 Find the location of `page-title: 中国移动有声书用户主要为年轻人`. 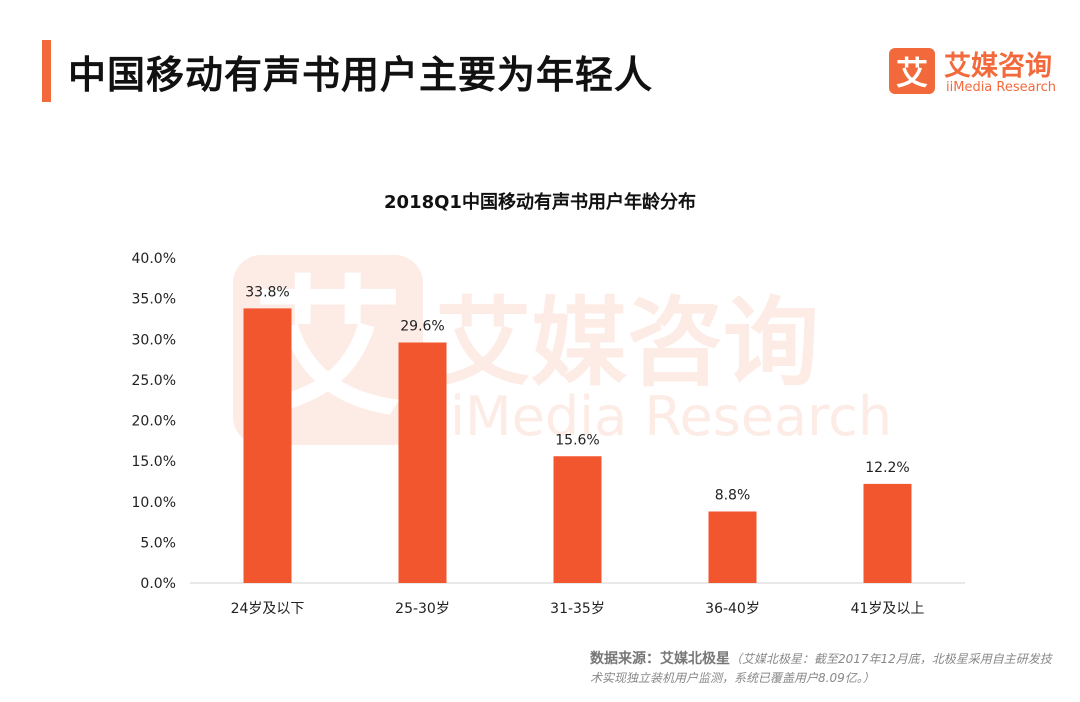

page-title: 中国移动有声书用户主要为年轻人 is located at coordinates (361, 75).